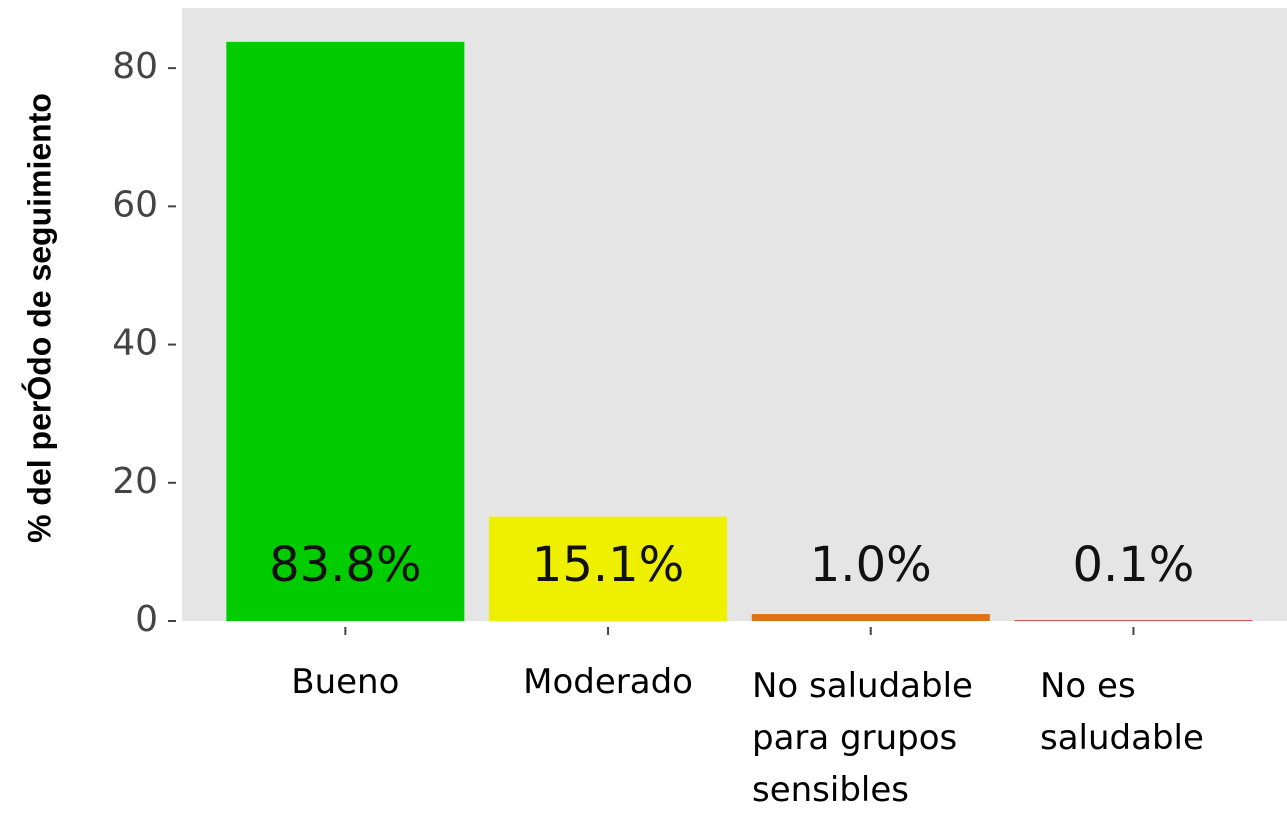 The height and width of the screenshot is (821, 1287). What do you see at coordinates (1122, 712) in the screenshot?
I see `x-tick-label: No es saludable` at bounding box center [1122, 712].